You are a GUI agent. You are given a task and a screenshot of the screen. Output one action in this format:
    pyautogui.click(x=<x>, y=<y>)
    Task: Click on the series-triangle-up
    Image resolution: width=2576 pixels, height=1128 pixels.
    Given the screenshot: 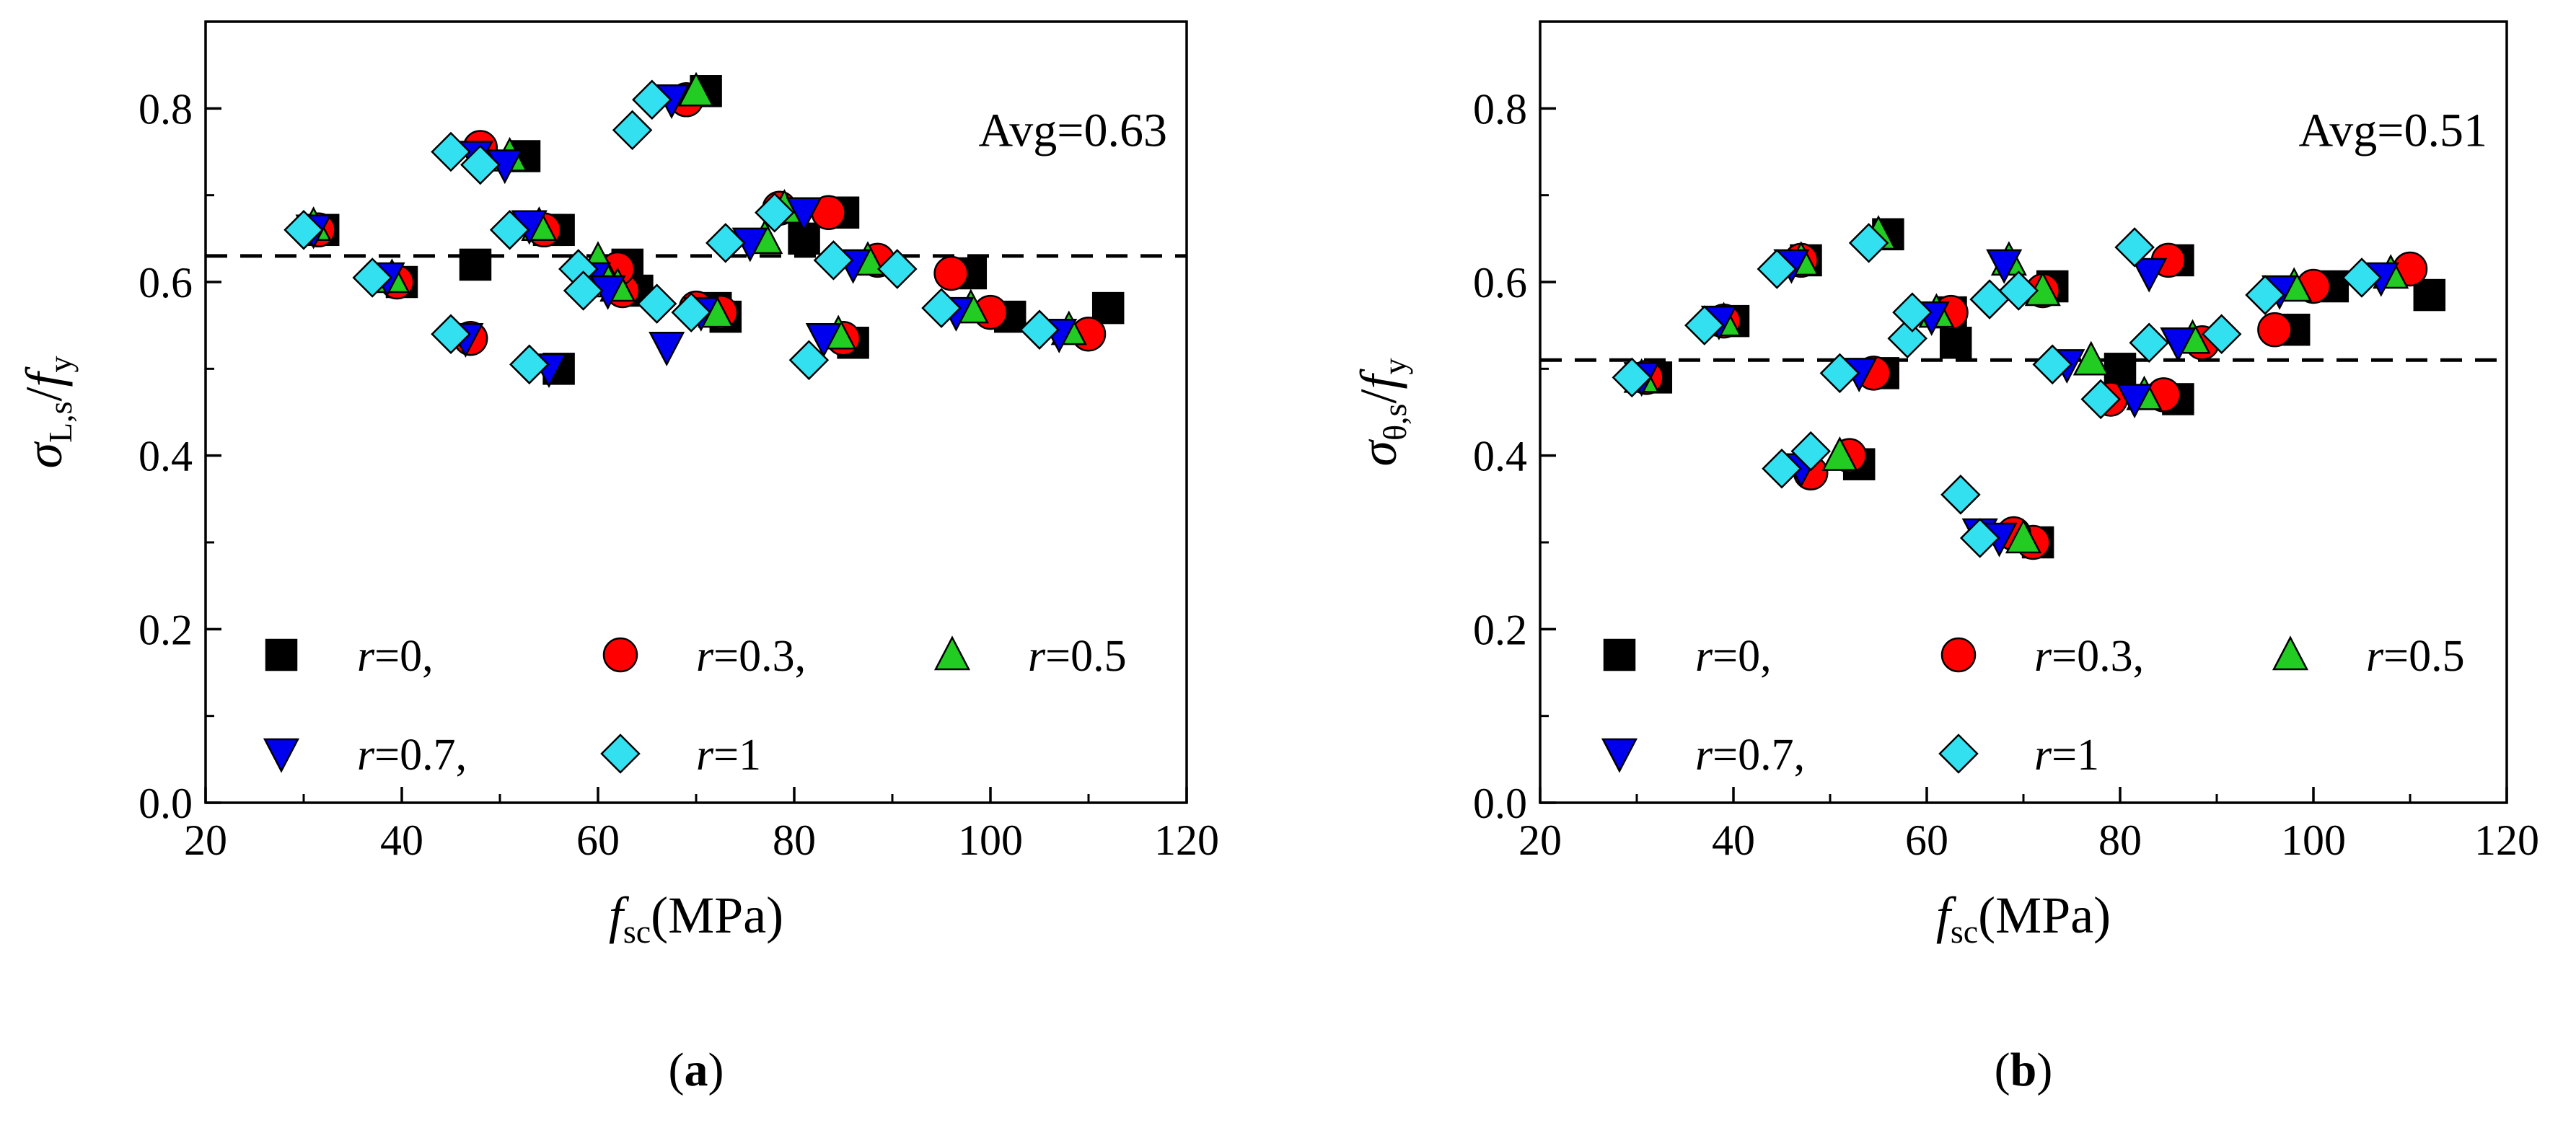 What is the action you would take?
    pyautogui.click(x=2016, y=384)
    